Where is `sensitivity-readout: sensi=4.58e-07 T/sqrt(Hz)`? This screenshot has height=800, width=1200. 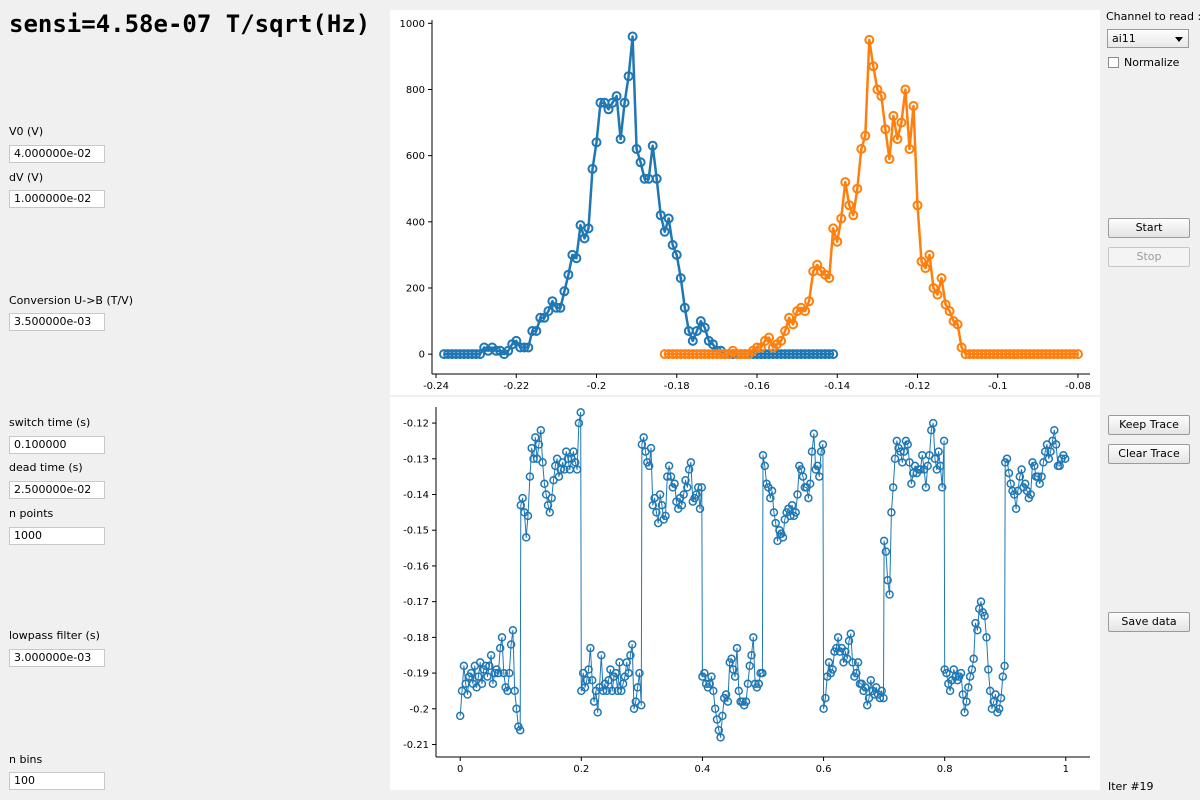 sensitivity-readout: sensi=4.58e-07 T/sqrt(Hz) is located at coordinates (190, 24).